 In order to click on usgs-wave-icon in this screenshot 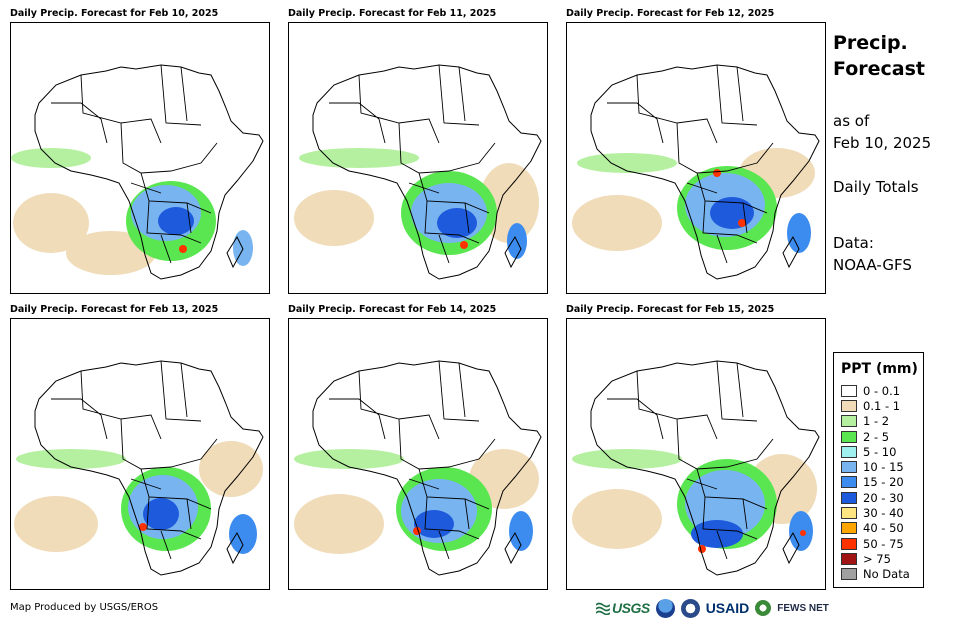, I will do `click(603, 608)`.